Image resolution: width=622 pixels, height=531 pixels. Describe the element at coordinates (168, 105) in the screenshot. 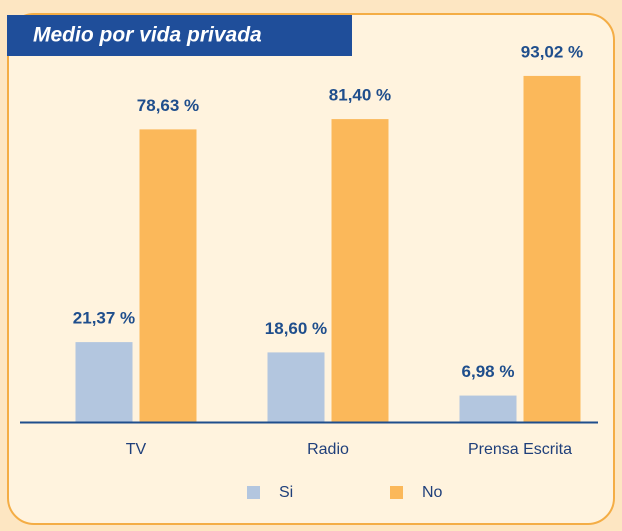

I see `data-label: 78,63 %` at that location.